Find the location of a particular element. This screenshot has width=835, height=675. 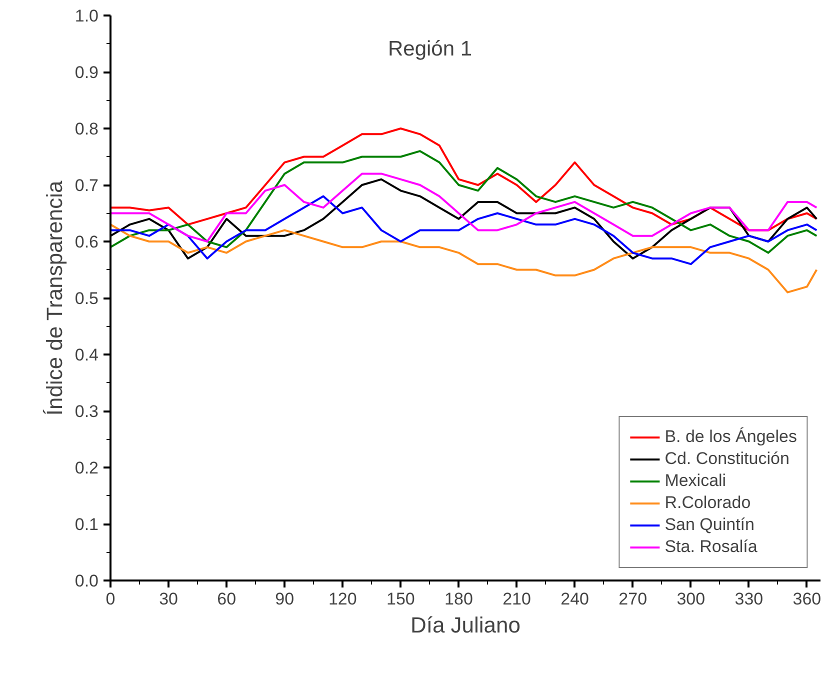

y-tick-label: 0.6 is located at coordinates (86, 242).